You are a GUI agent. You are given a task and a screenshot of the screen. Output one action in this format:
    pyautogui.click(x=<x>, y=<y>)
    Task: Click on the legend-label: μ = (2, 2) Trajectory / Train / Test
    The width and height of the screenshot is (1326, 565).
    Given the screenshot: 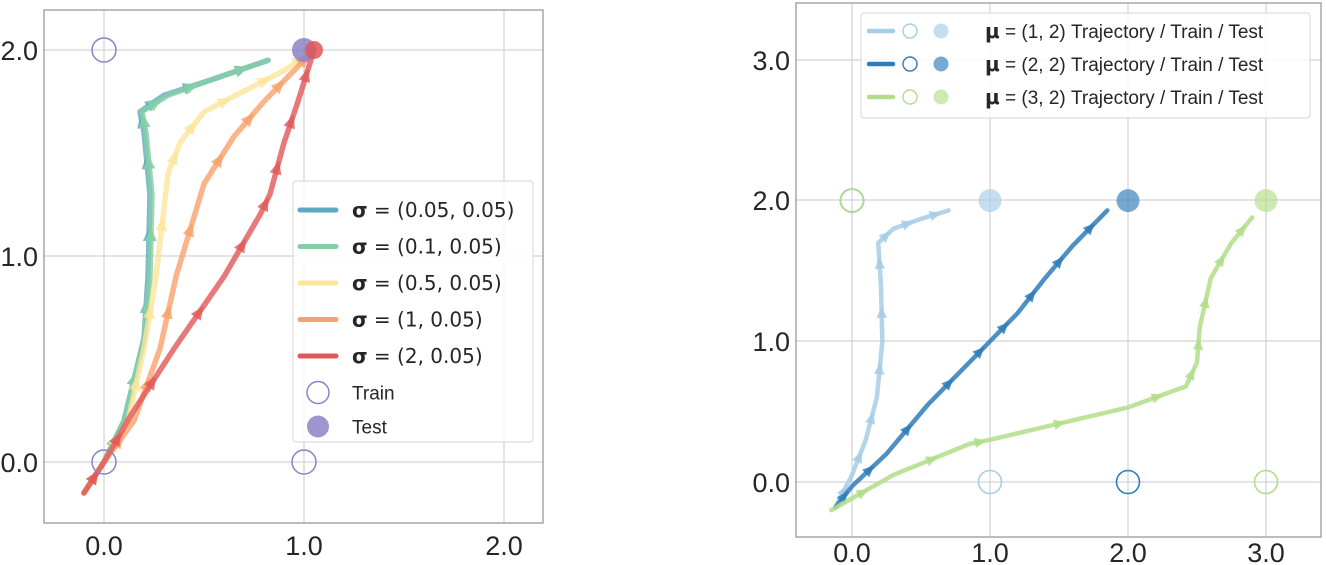 What is the action you would take?
    pyautogui.click(x=1124, y=64)
    